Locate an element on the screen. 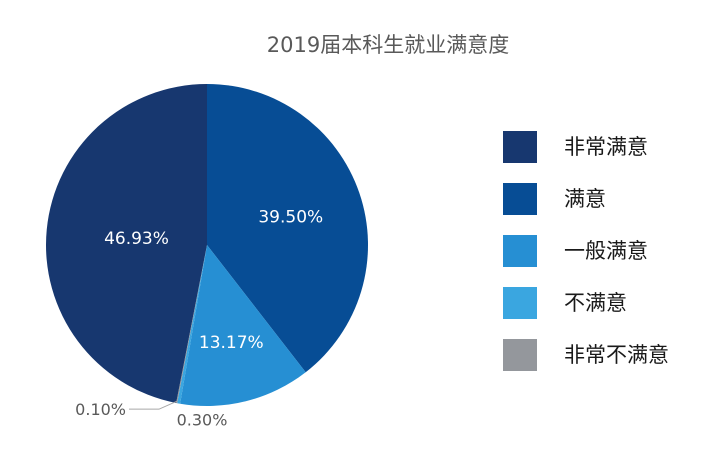 Image resolution: width=720 pixels, height=450 pixels. legend-label: 一般满意 is located at coordinates (606, 251).